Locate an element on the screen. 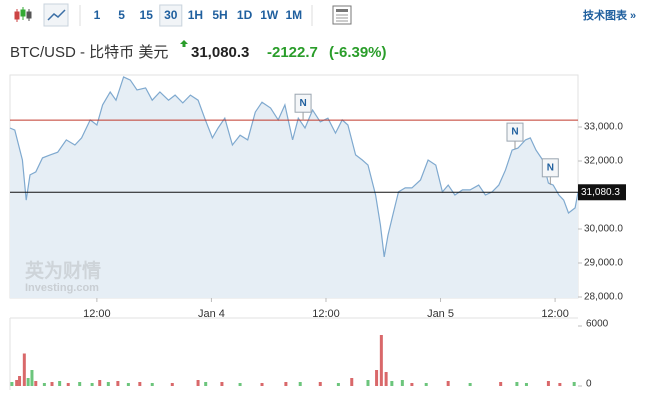  x-tick-label: Jan 5 is located at coordinates (440, 314).